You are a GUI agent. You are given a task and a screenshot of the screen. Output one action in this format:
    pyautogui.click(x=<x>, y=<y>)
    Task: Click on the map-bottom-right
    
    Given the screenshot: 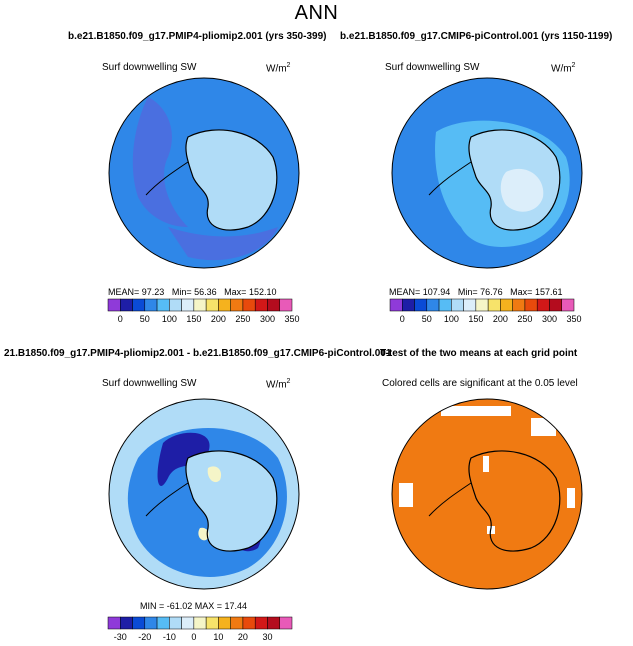 What is the action you would take?
    pyautogui.click(x=487, y=494)
    